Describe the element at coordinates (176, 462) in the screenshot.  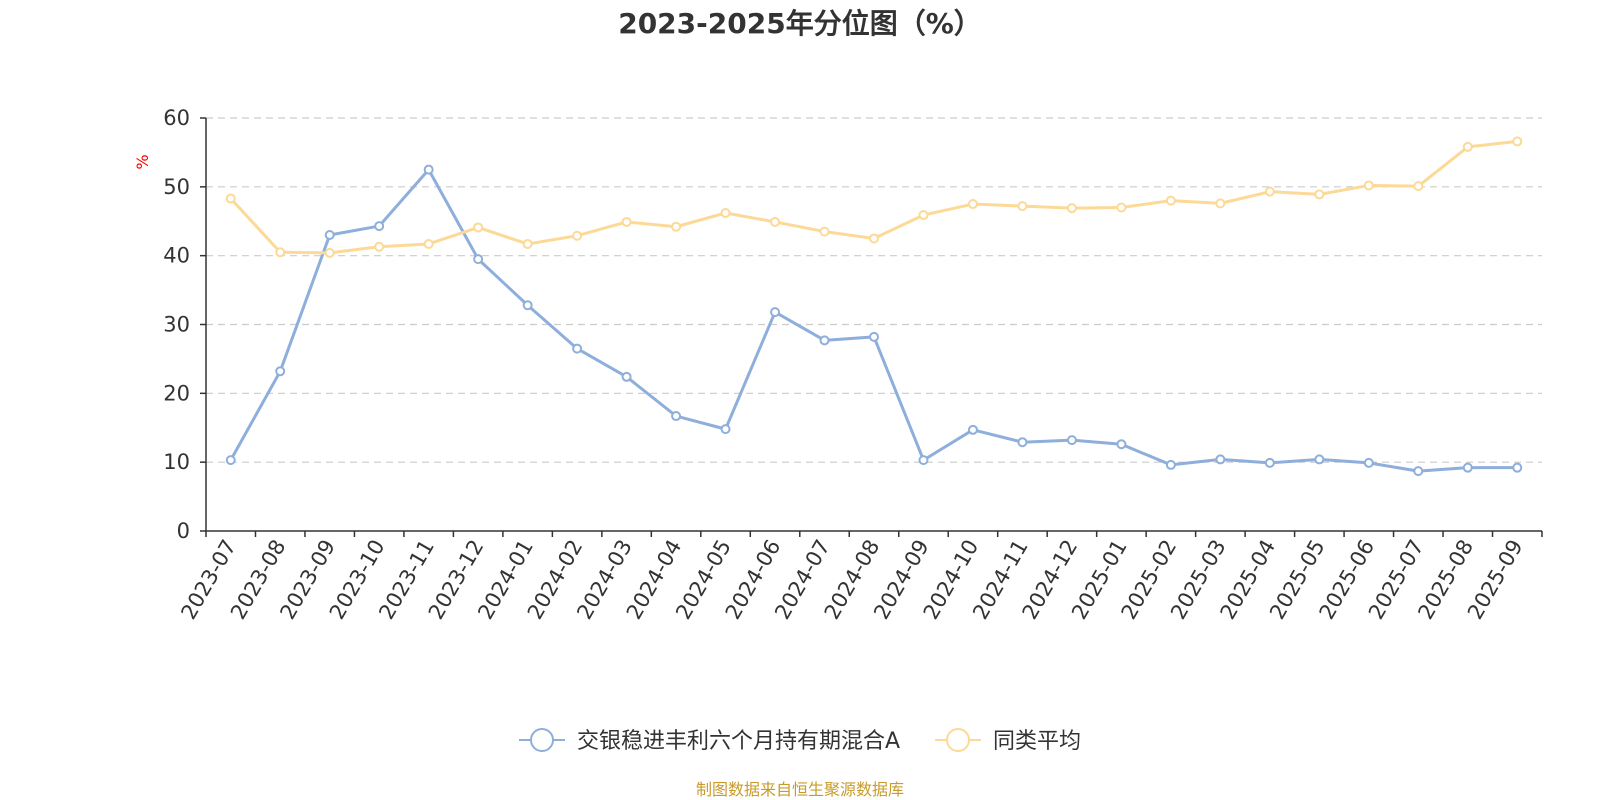
I see `y-tick-label: 10` at that location.